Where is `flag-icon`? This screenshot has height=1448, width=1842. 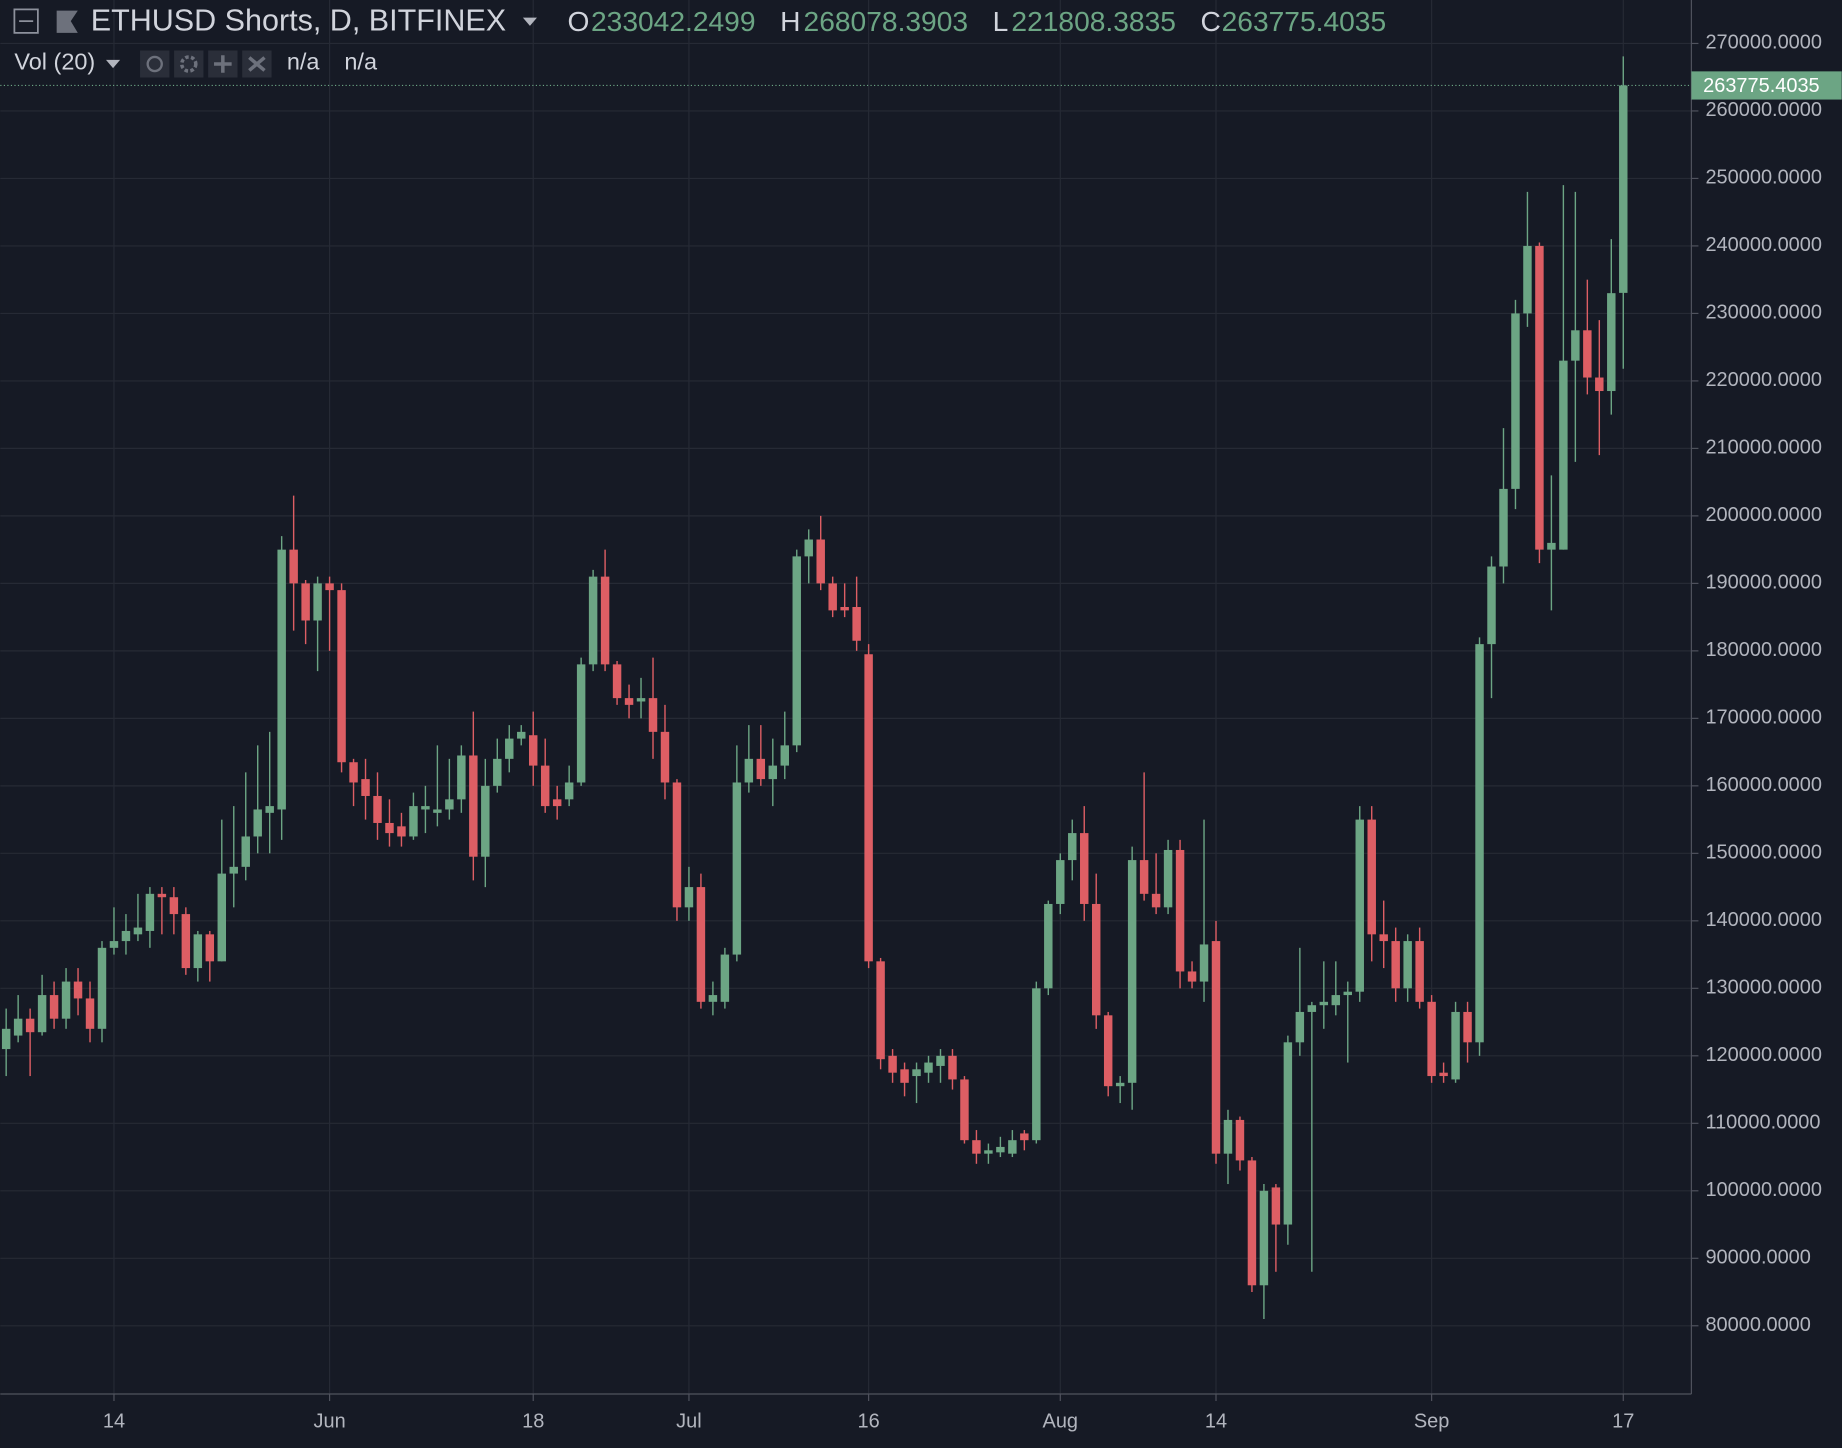
flag-icon is located at coordinates (67, 21).